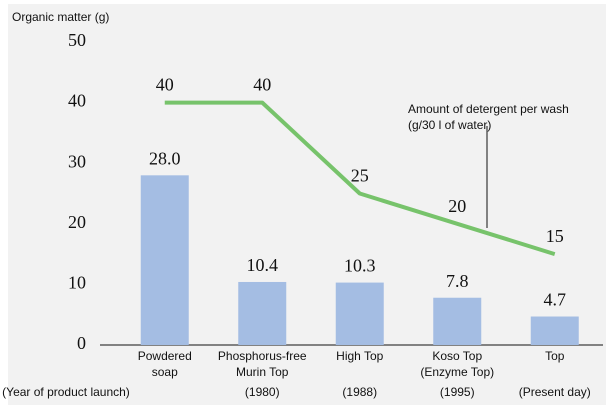 The image size is (606, 405). Describe the element at coordinates (457, 281) in the screenshot. I see `bar-value-label: 7.8` at that location.